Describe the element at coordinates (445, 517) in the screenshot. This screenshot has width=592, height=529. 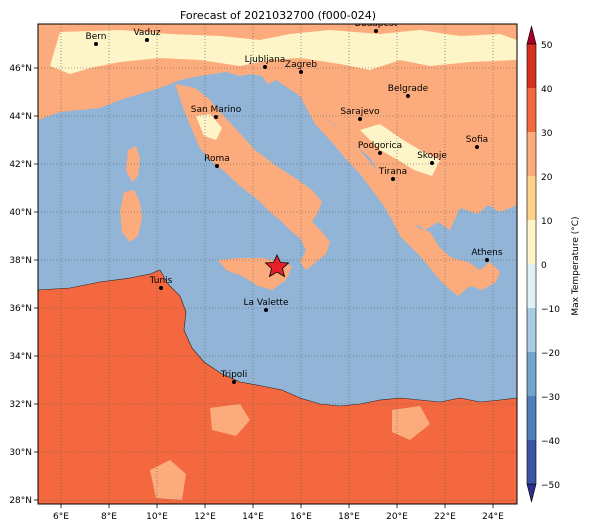
I see `lon-tick-label: 22°E` at that location.